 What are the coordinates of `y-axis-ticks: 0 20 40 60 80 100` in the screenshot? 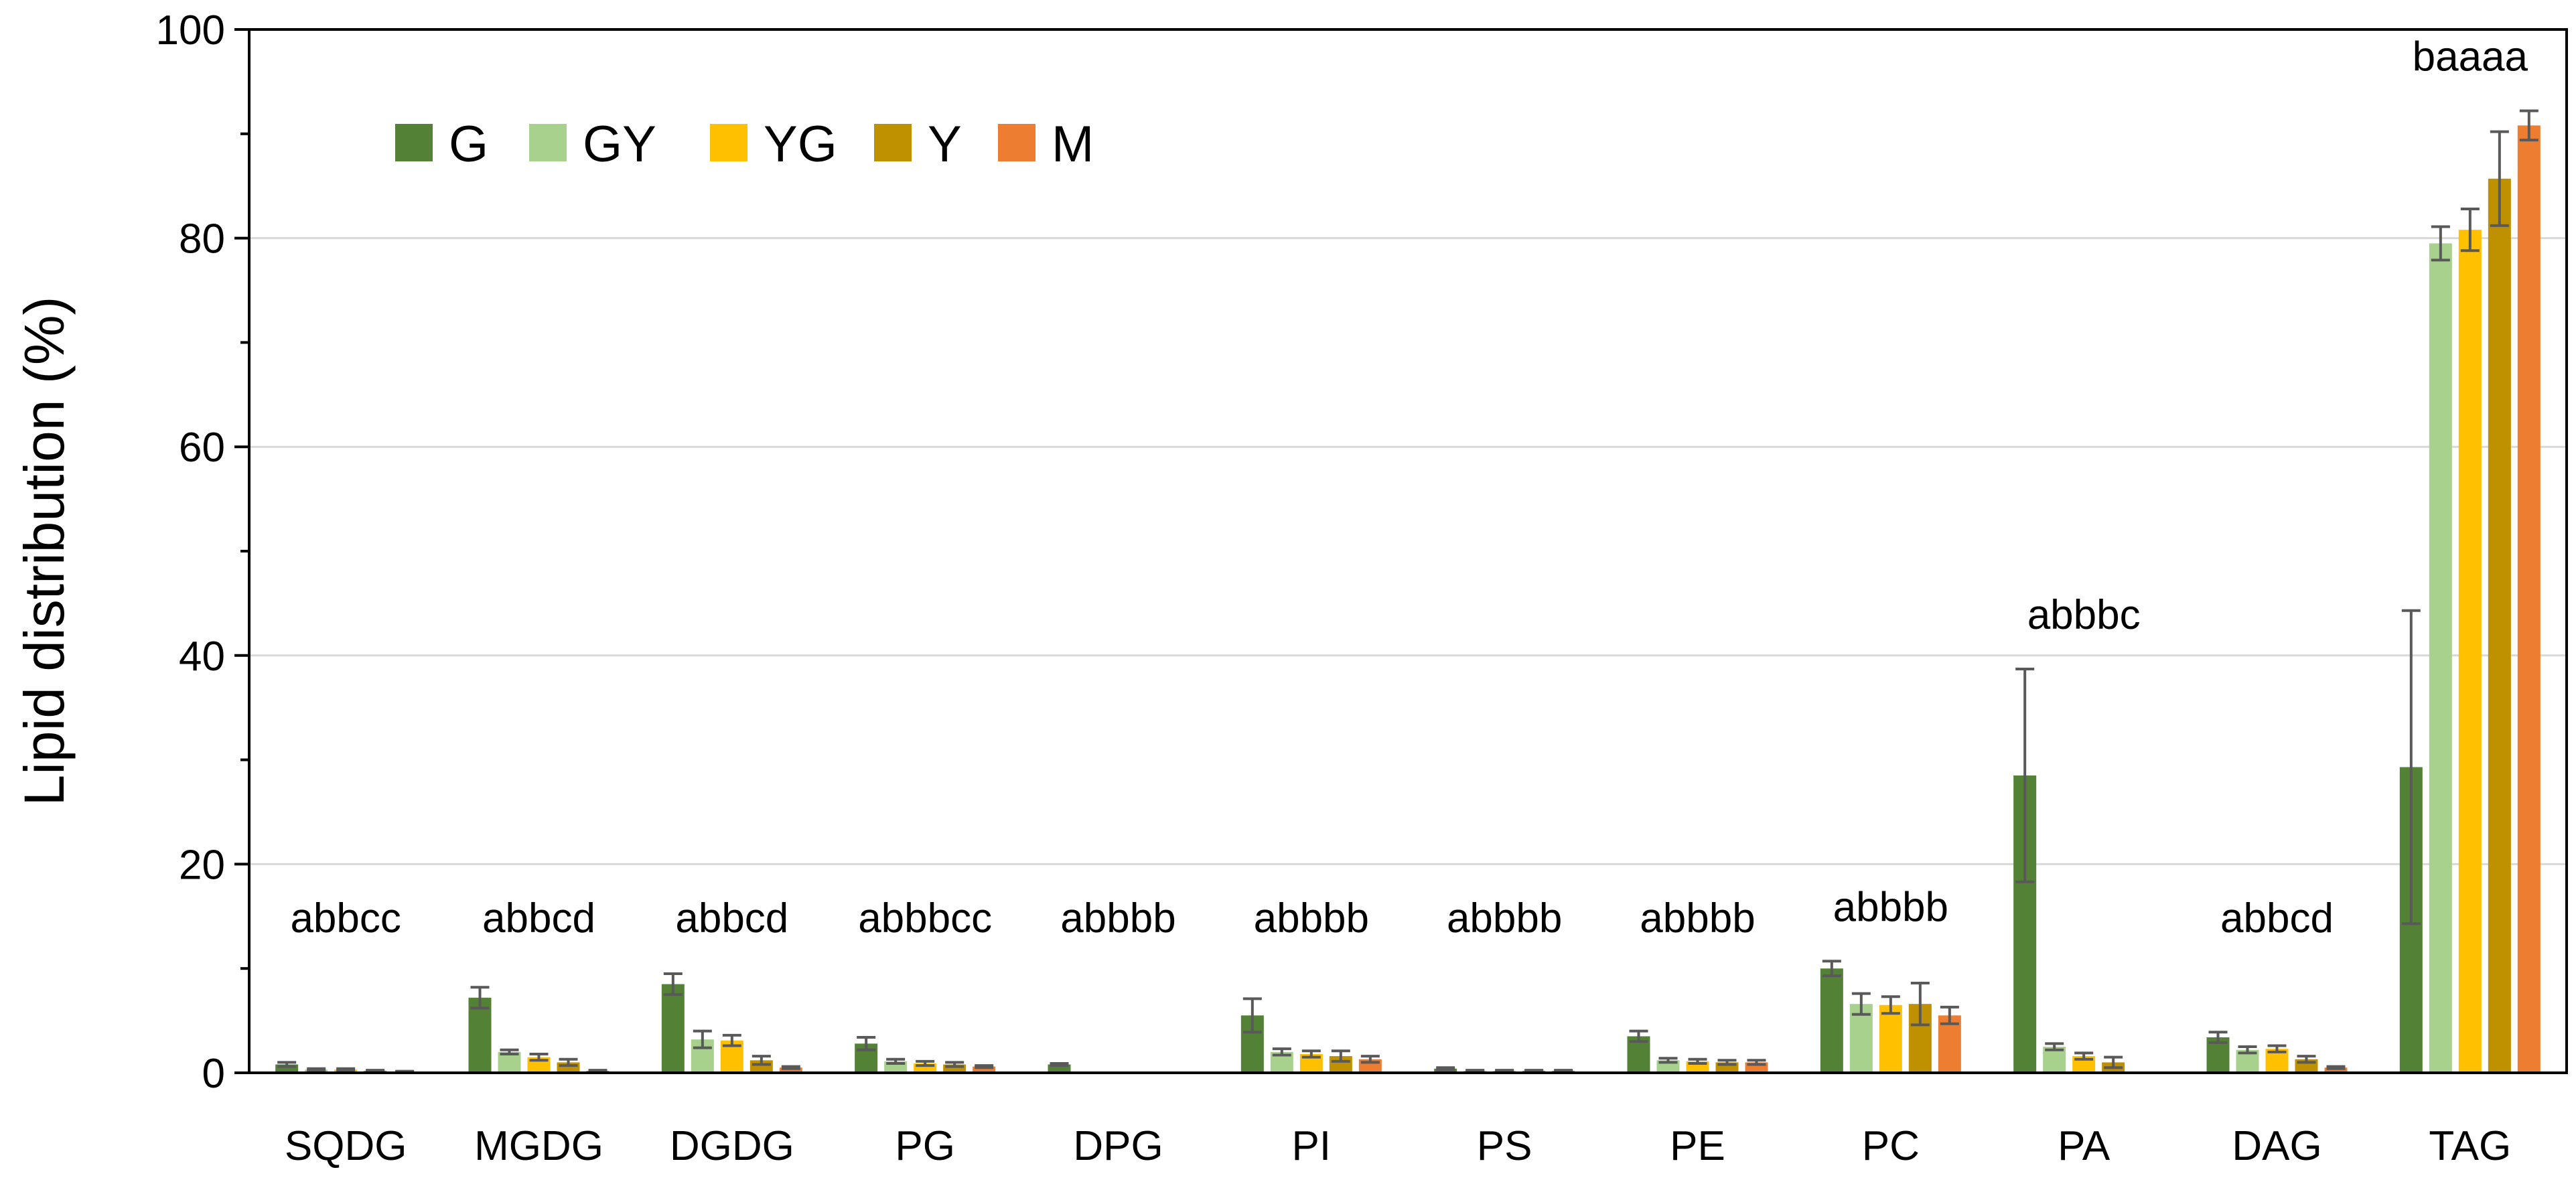 It's located at (202, 552).